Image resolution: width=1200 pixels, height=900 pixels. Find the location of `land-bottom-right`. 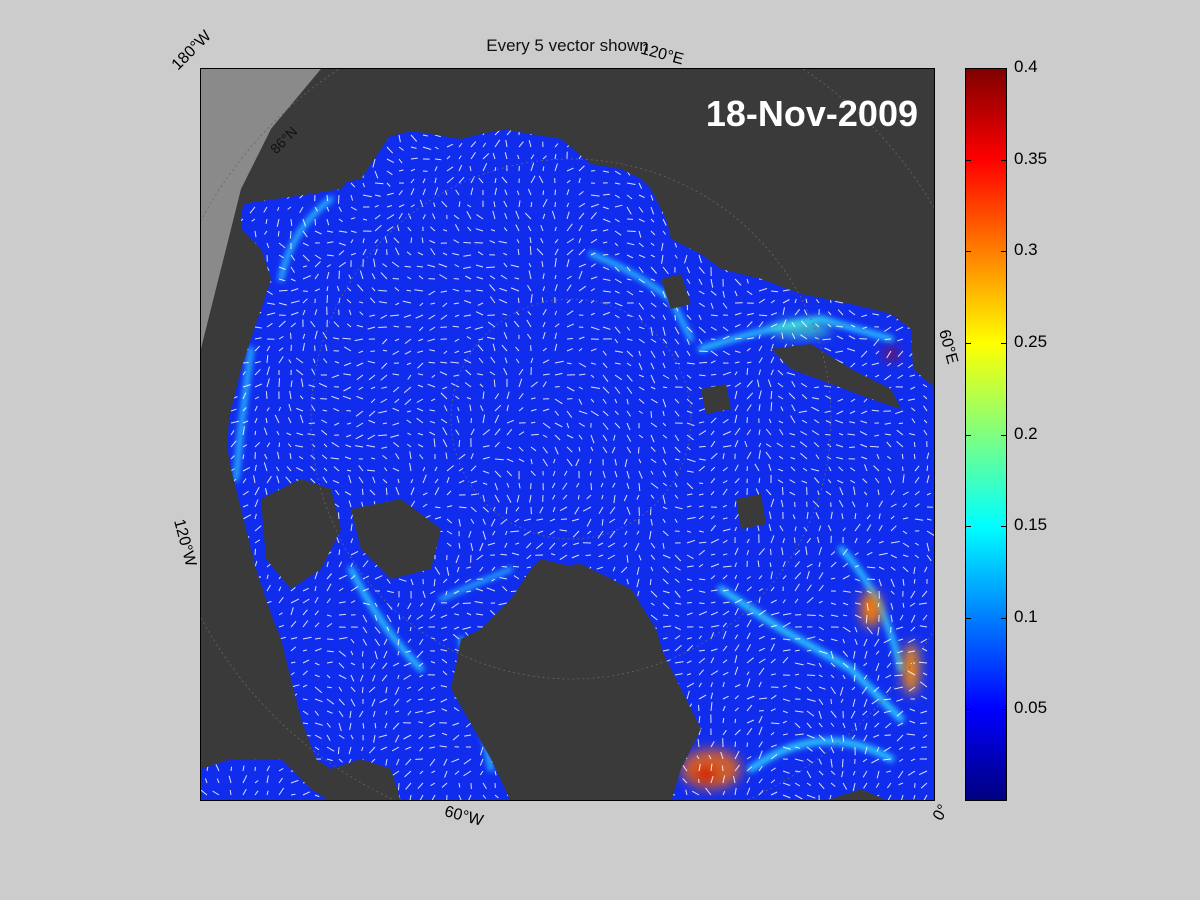

land-bottom-right is located at coordinates (857, 794).